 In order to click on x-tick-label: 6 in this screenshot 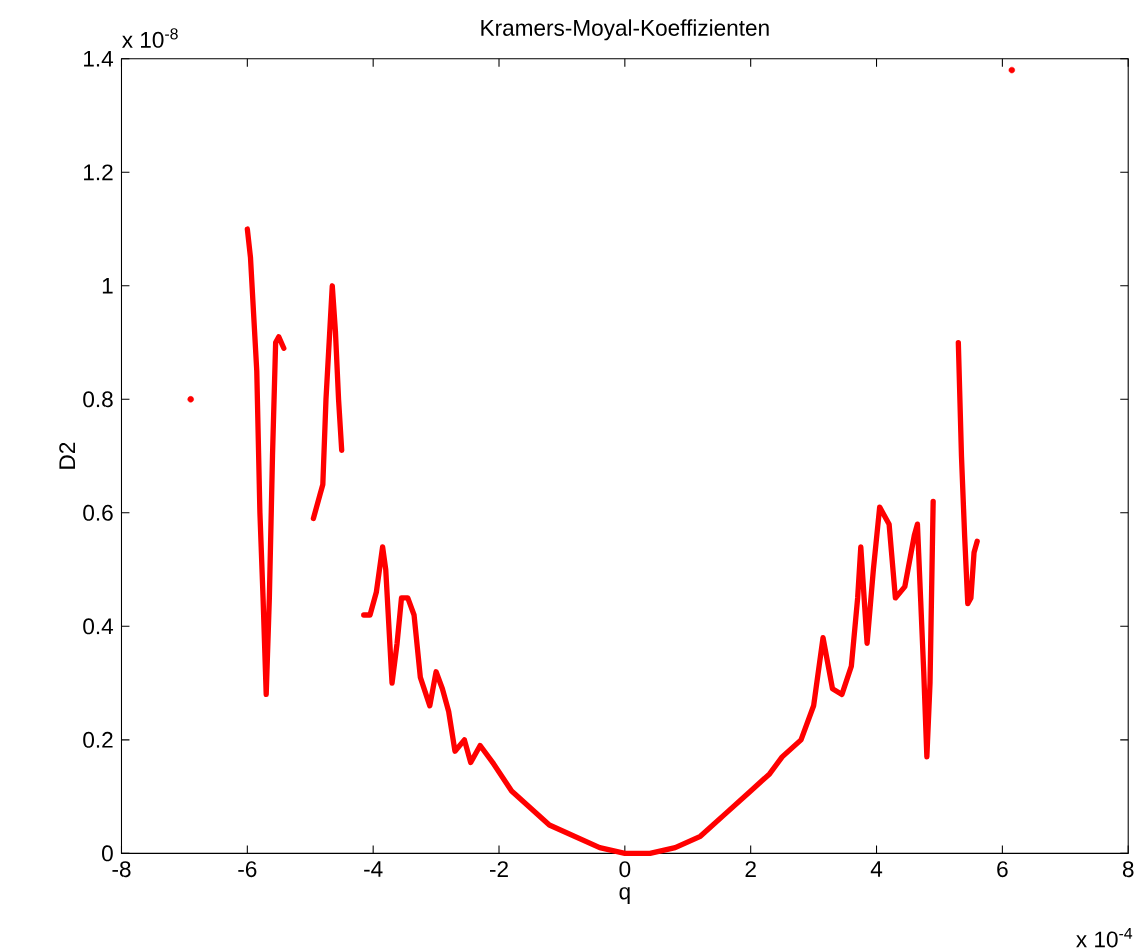, I will do `click(1002, 869)`.